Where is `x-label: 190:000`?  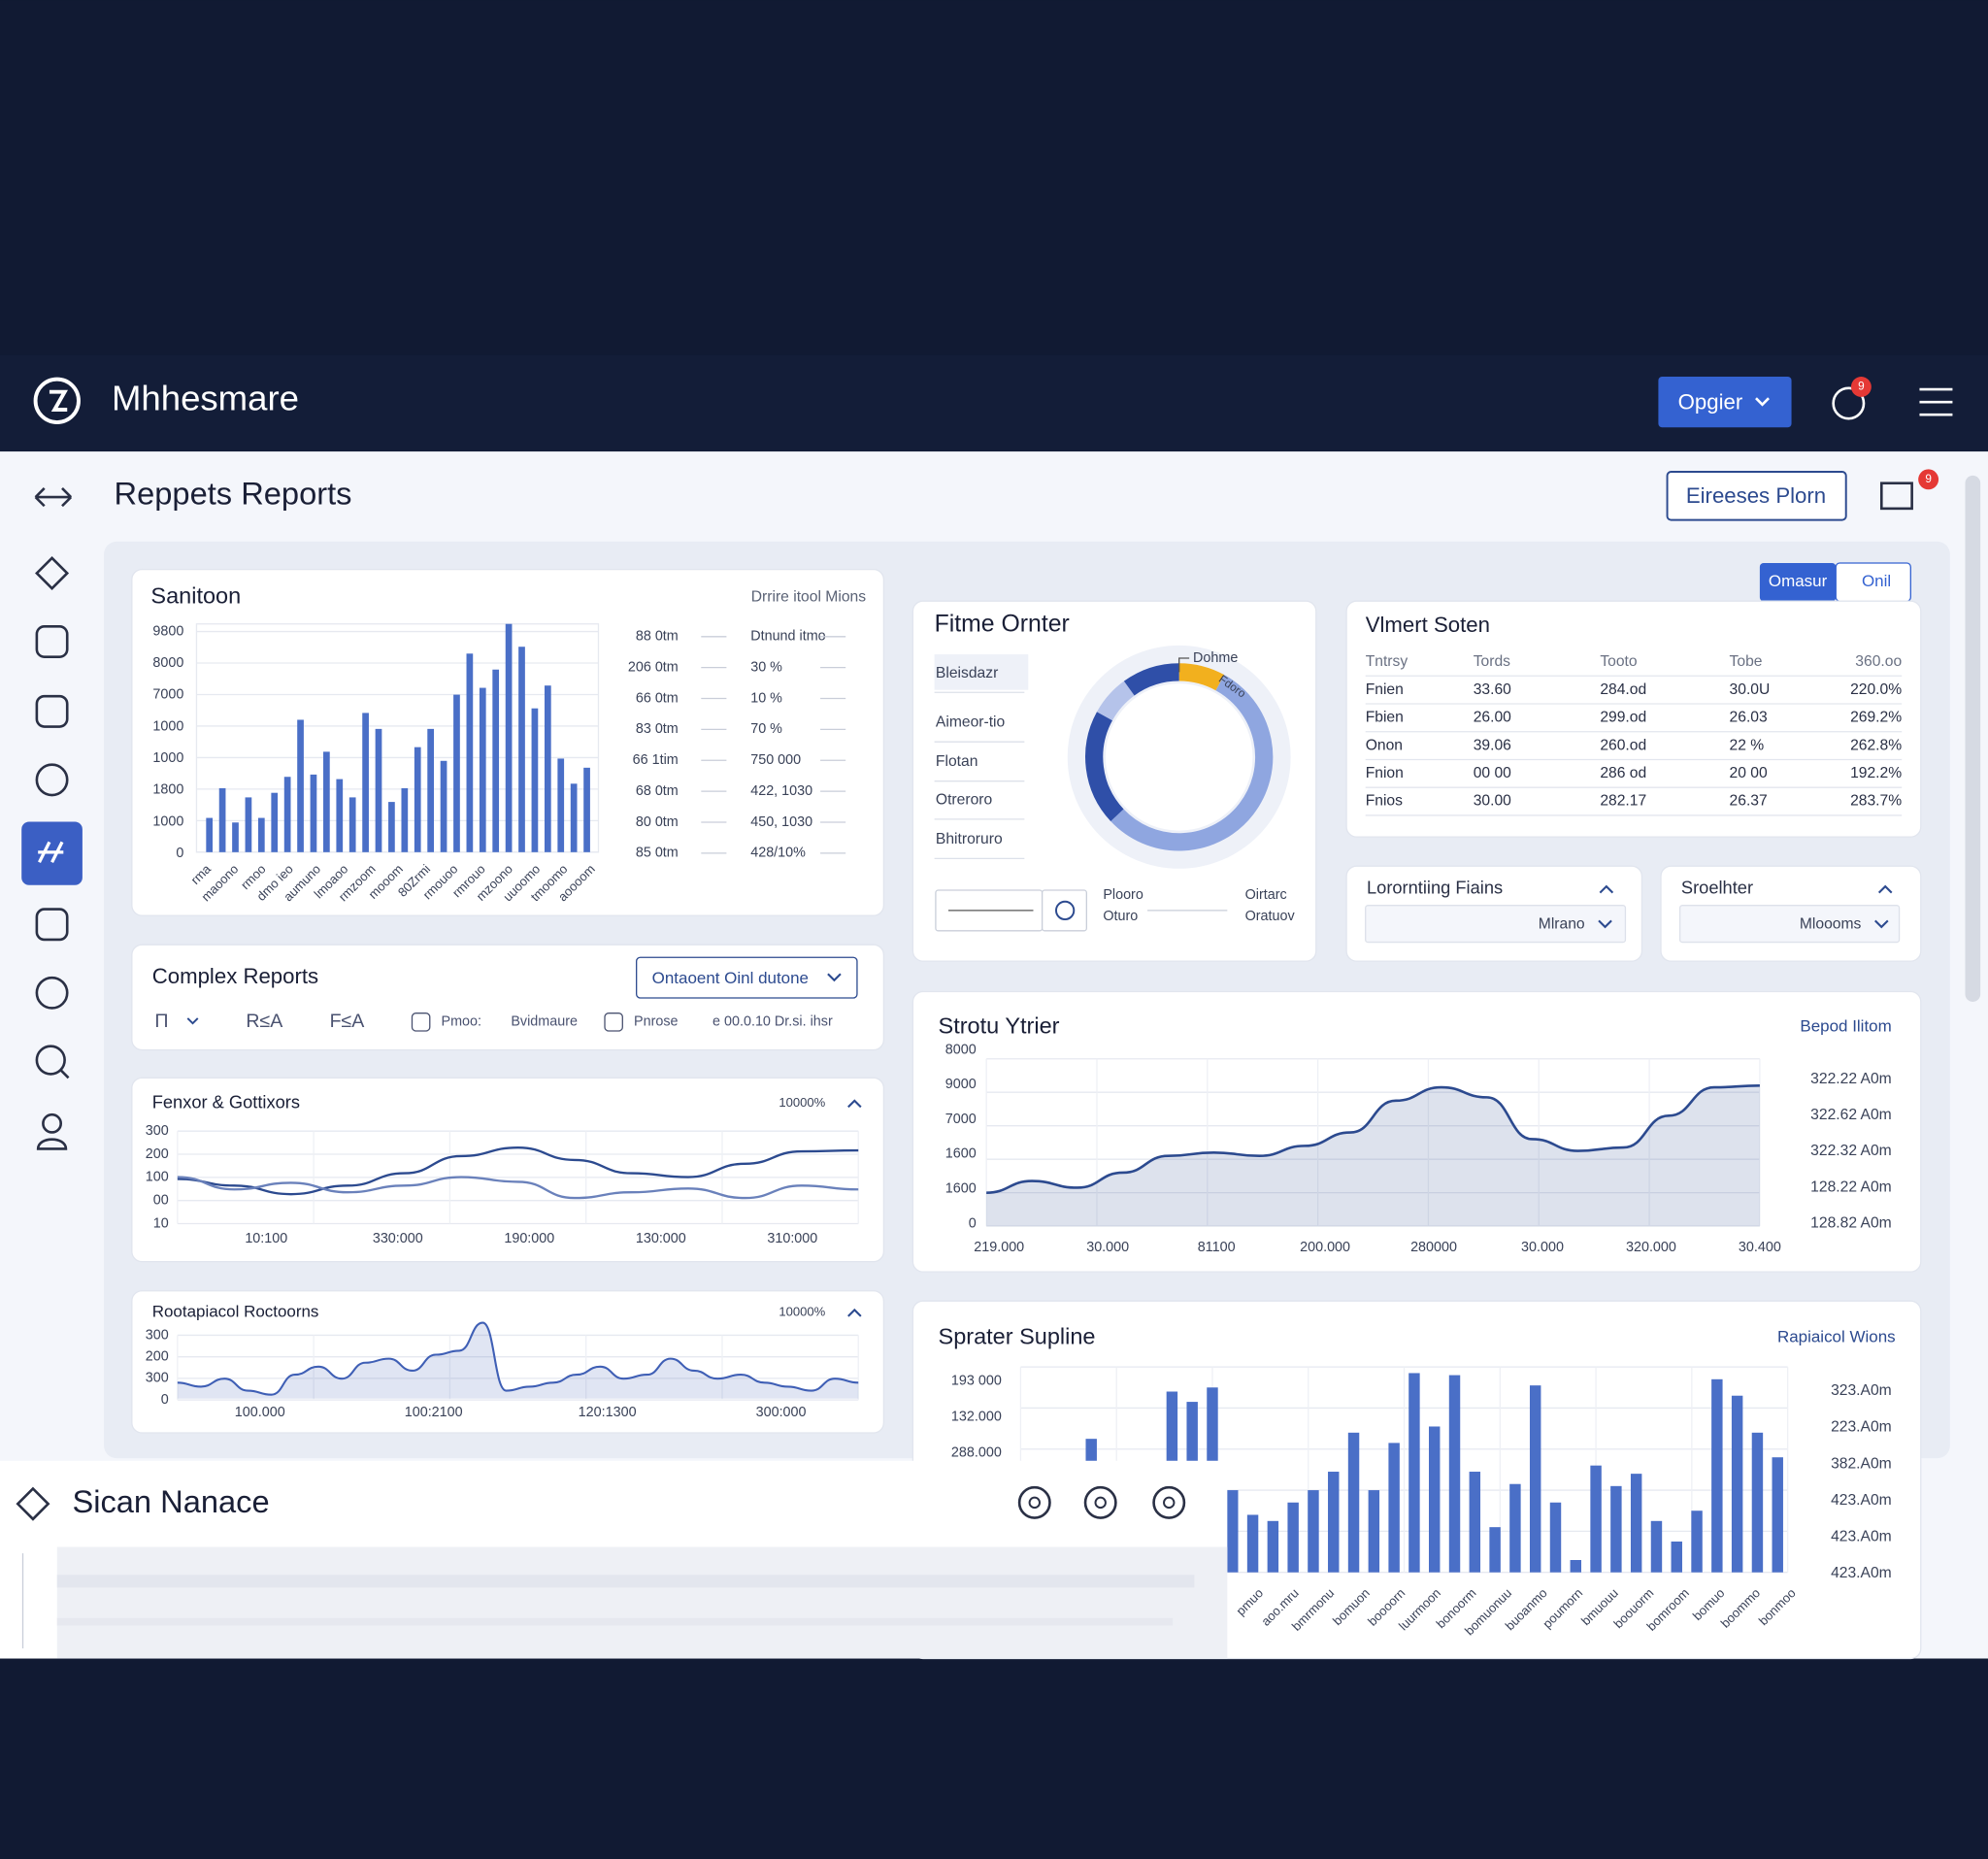
x-label: 190:000 is located at coordinates (529, 1239).